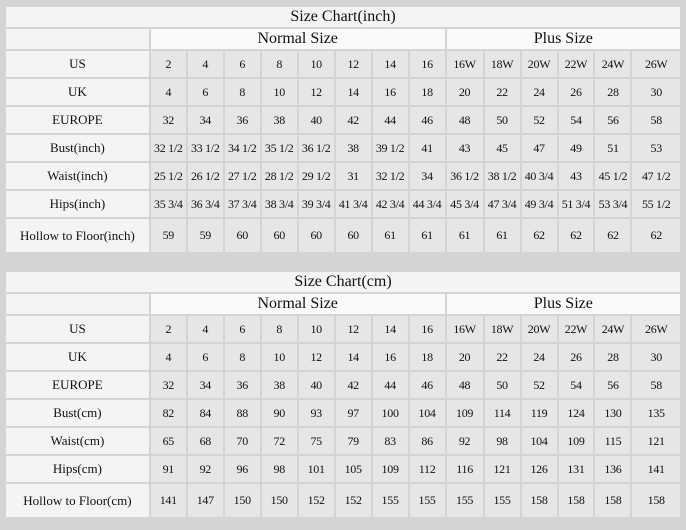  I want to click on row-label: Hollow to Floor(cm), so click(77, 500).